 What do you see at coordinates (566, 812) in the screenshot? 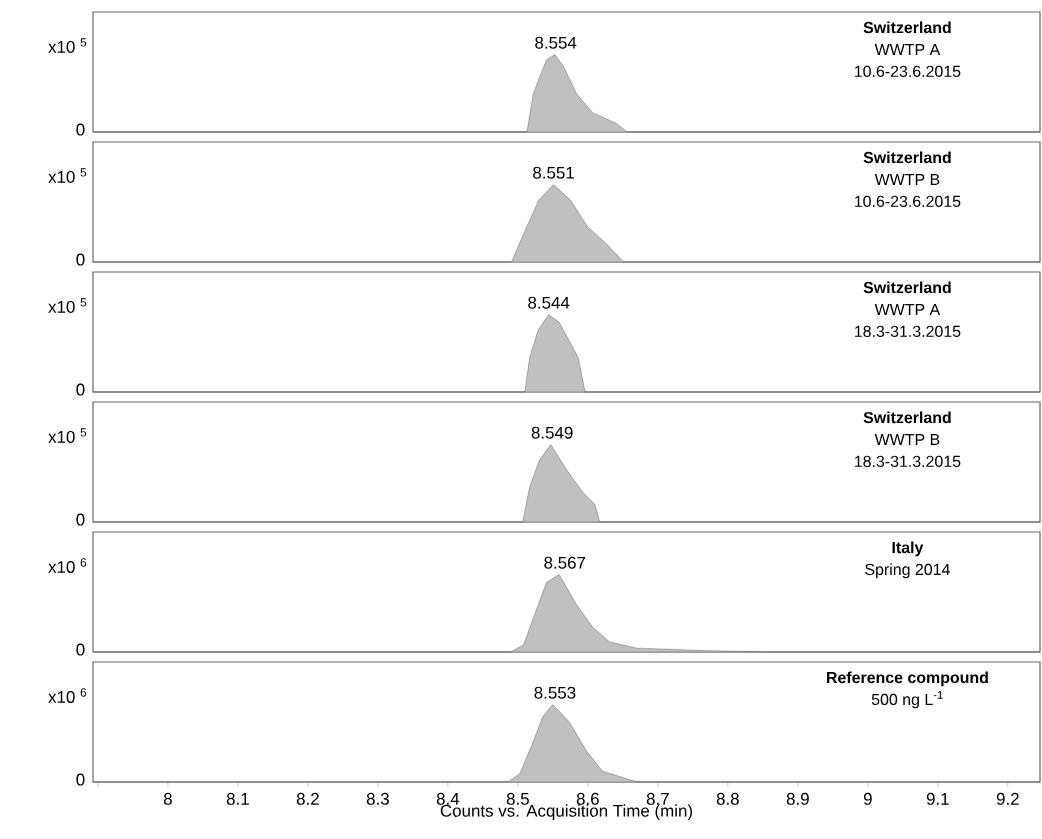
I see `x-axis-title: Counts vs. Acquisition Time (min)` at bounding box center [566, 812].